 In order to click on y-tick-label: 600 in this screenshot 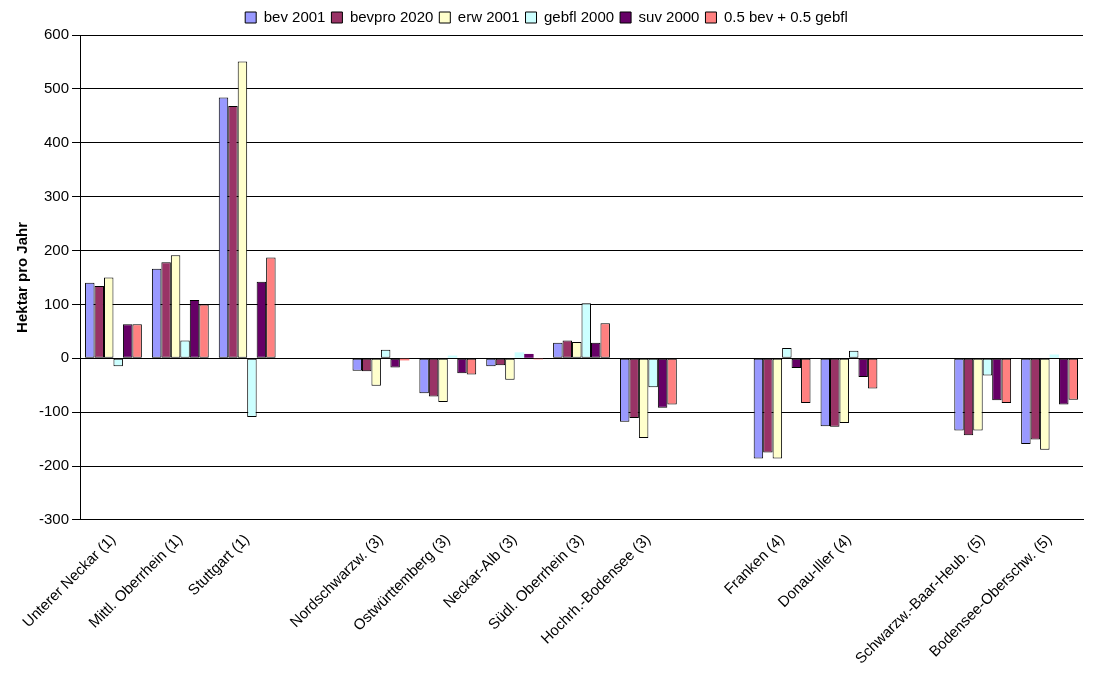, I will do `click(56, 34)`.